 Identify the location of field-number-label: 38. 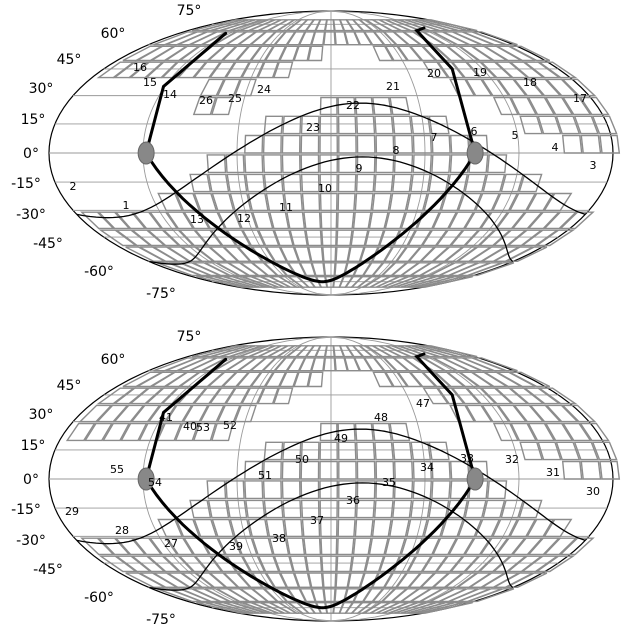
(279, 538).